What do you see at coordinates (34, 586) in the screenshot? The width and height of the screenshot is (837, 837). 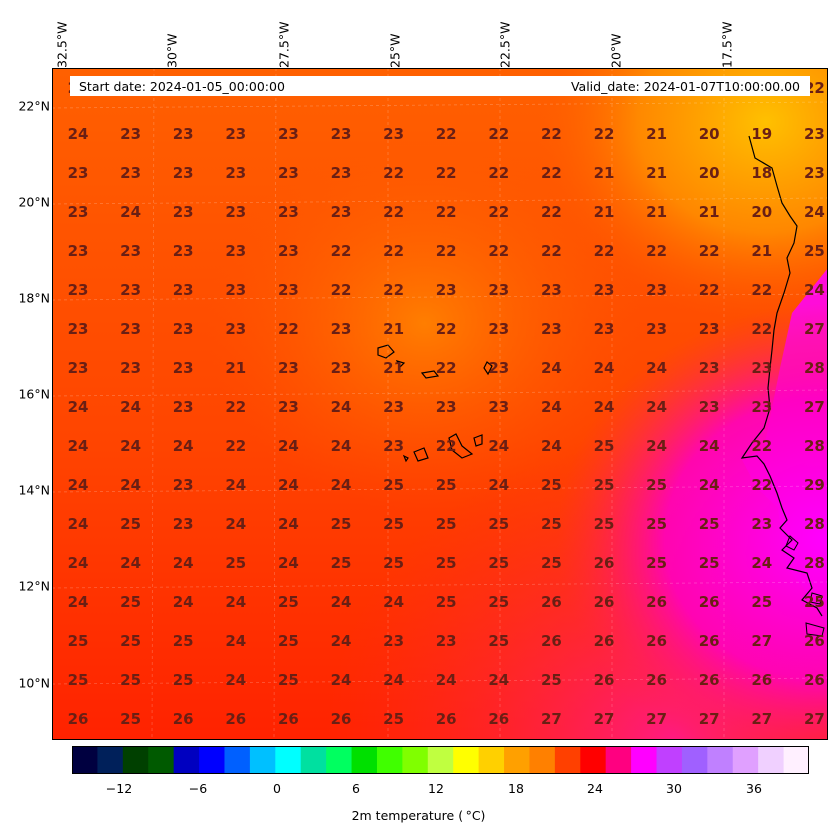 I see `lat-label: 12°N` at bounding box center [34, 586].